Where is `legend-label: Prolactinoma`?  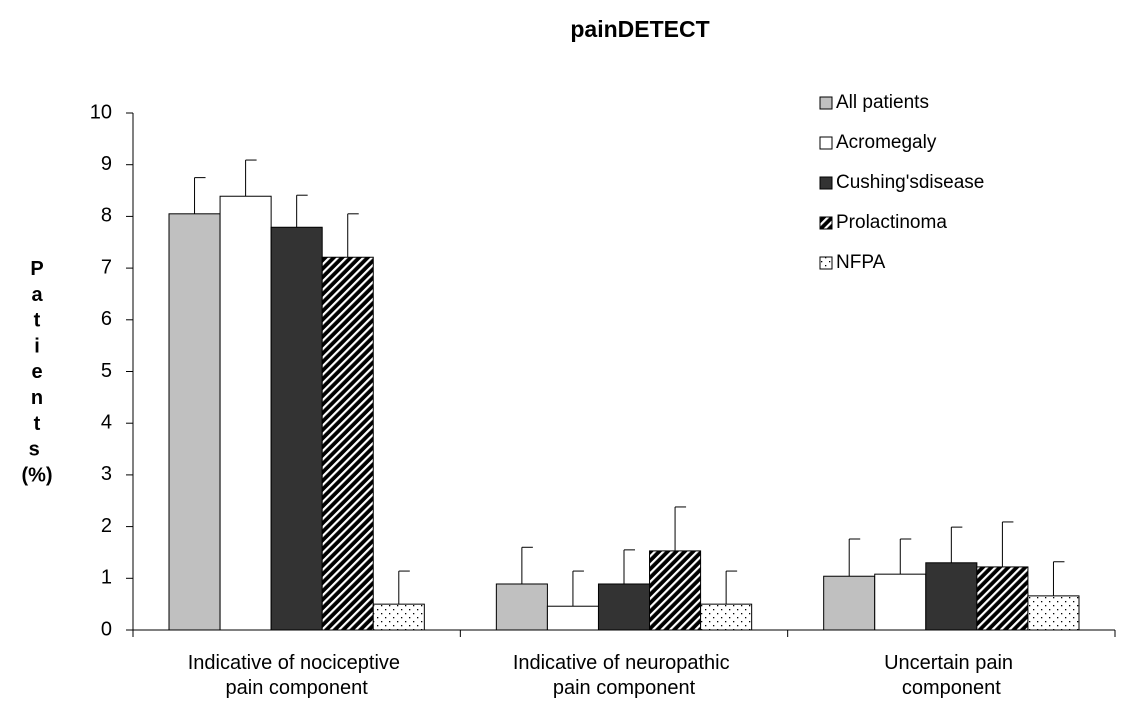
legend-label: Prolactinoma is located at coordinates (891, 222).